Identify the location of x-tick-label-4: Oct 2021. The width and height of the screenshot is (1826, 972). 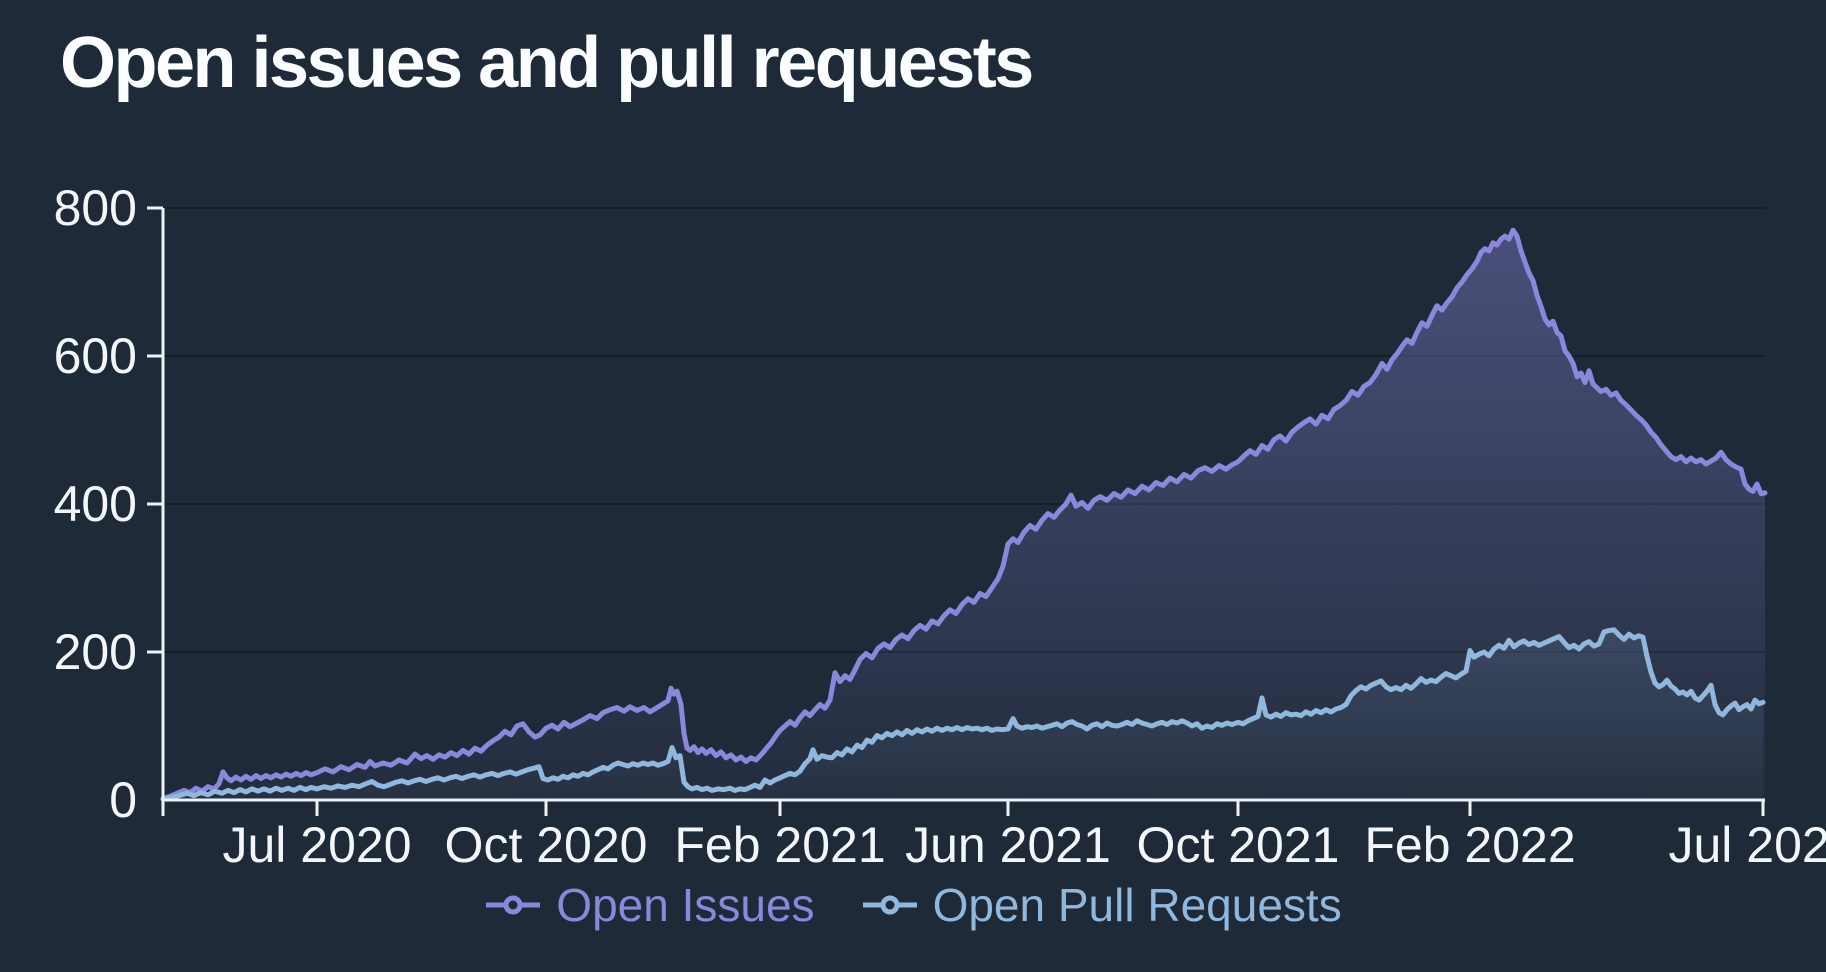
(1238, 845).